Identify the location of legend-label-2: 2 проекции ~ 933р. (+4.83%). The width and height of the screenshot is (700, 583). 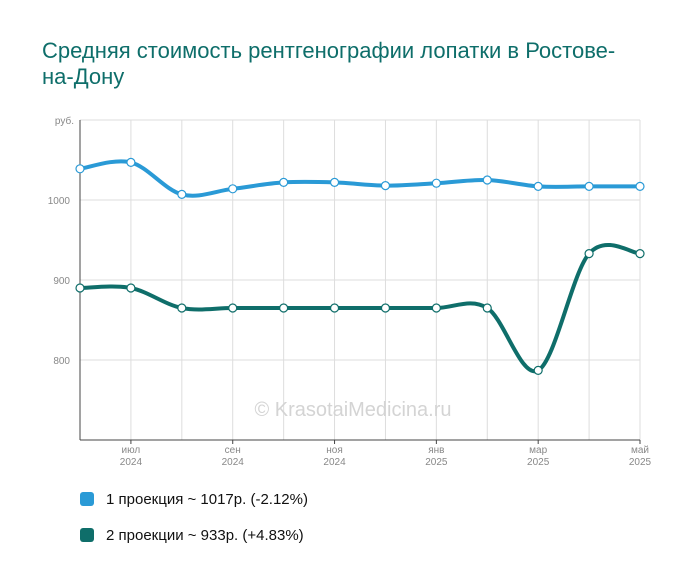
(205, 535).